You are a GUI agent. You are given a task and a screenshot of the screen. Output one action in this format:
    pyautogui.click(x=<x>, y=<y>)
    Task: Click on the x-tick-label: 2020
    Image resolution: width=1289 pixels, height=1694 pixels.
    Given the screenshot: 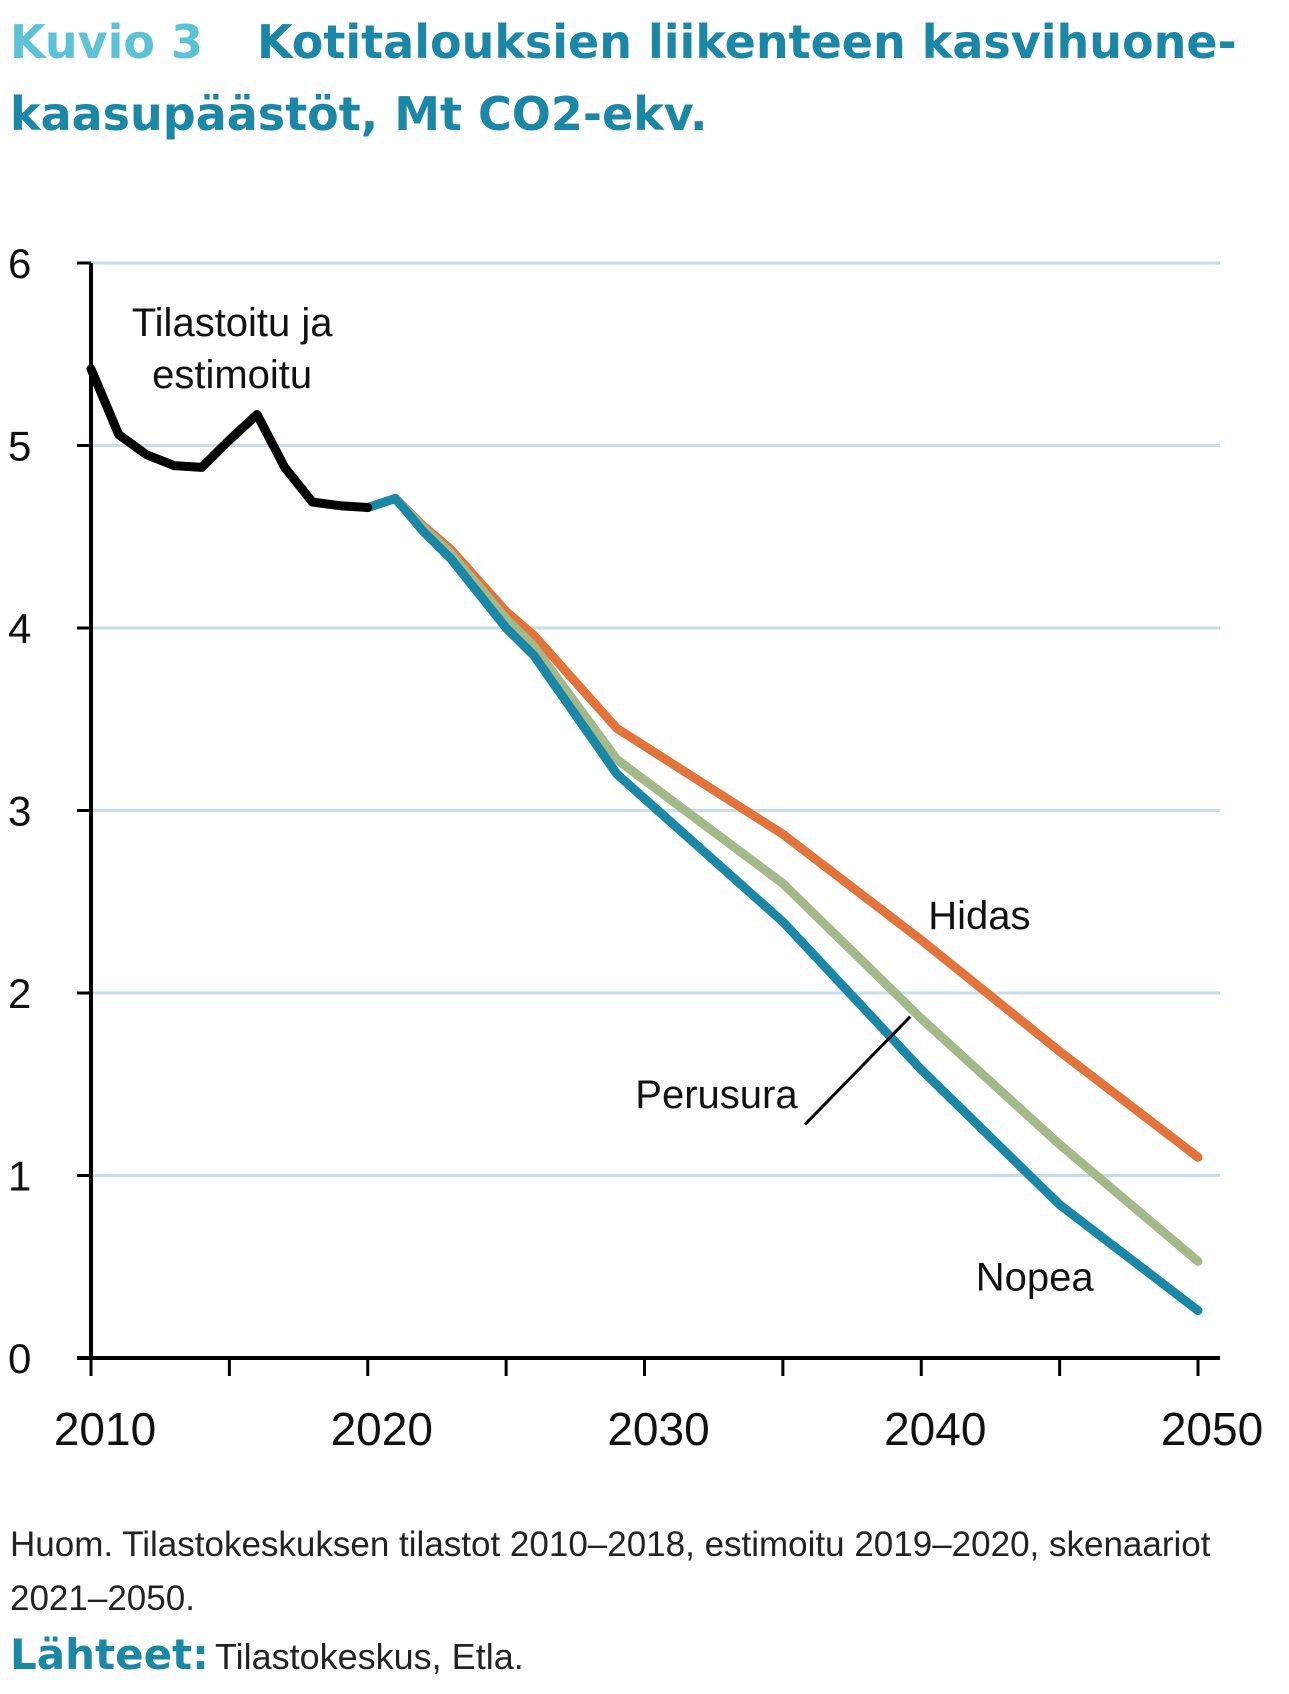 What is the action you would take?
    pyautogui.click(x=382, y=1429)
    